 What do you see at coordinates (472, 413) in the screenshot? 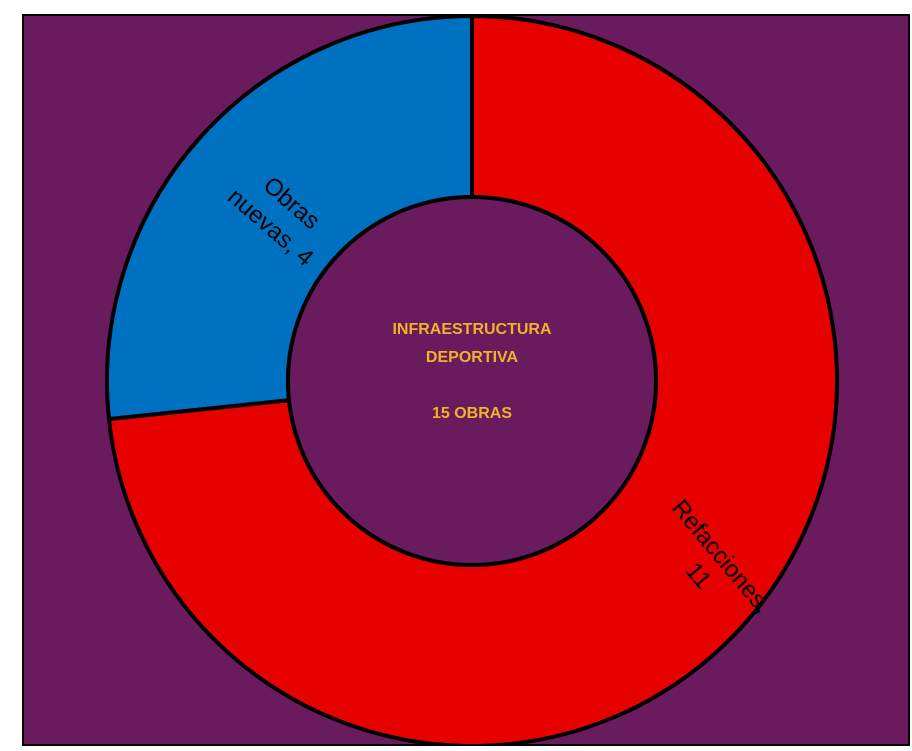
I see `center-text-line: 15 OBRAS` at bounding box center [472, 413].